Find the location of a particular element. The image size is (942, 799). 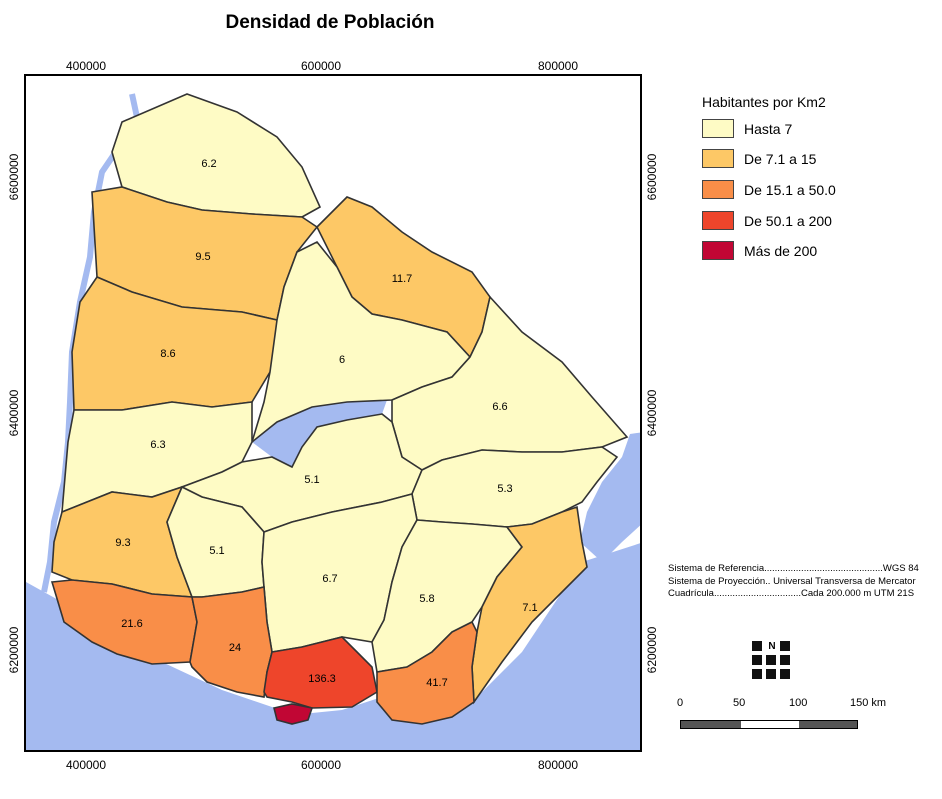

top-tick-3: 800000 is located at coordinates (558, 66).